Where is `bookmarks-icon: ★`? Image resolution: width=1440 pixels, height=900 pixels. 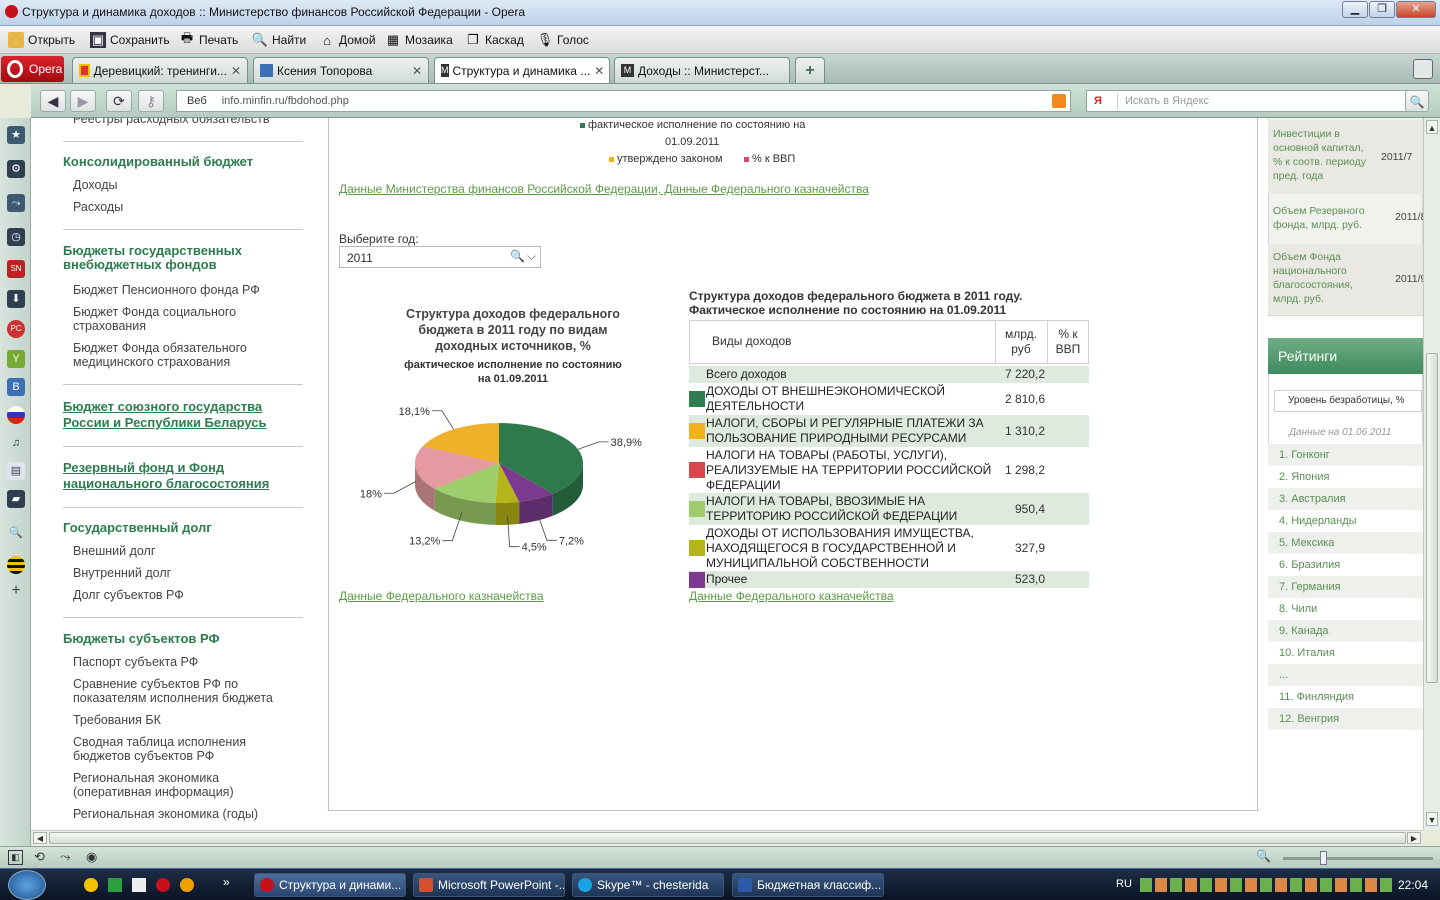 bookmarks-icon: ★ is located at coordinates (16, 135).